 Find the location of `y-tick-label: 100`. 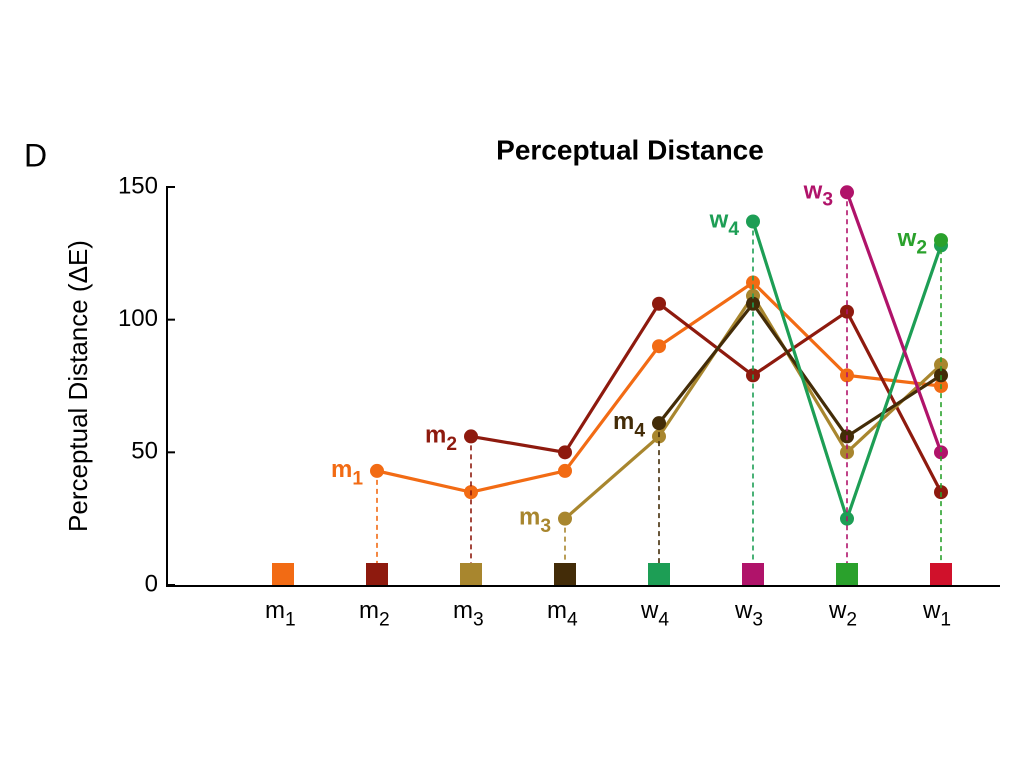

y-tick-label: 100 is located at coordinates (138, 318).